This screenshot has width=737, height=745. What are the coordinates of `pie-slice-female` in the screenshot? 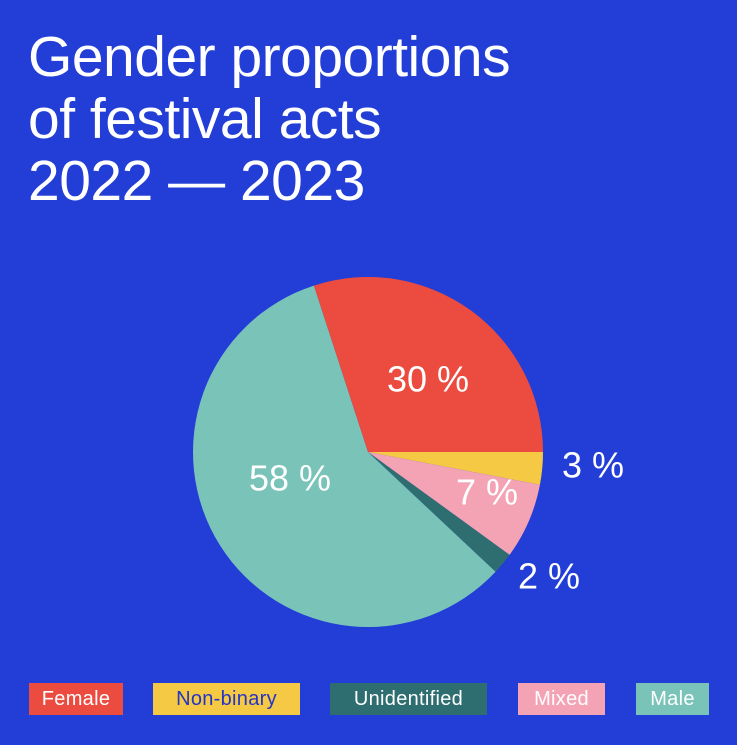 It's located at (428, 364).